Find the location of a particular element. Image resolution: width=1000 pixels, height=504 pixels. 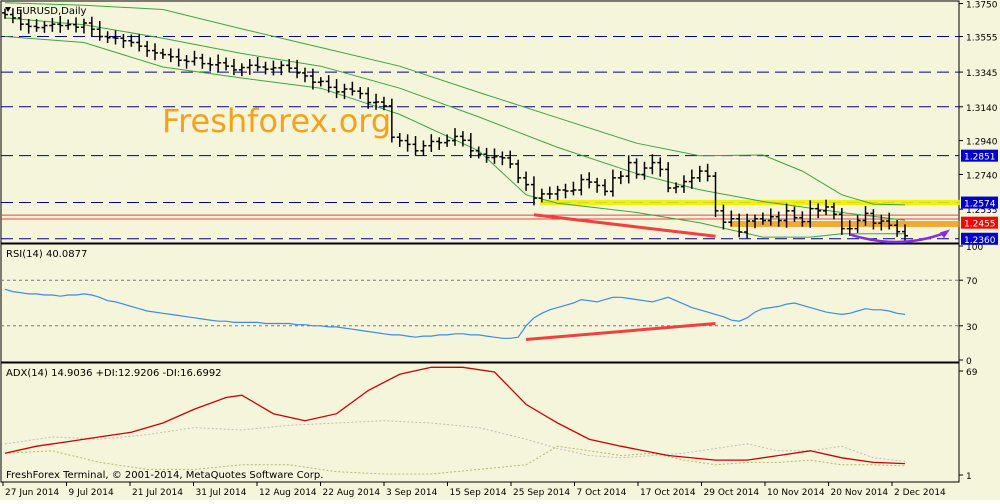

rsi-line is located at coordinates (455, 313).